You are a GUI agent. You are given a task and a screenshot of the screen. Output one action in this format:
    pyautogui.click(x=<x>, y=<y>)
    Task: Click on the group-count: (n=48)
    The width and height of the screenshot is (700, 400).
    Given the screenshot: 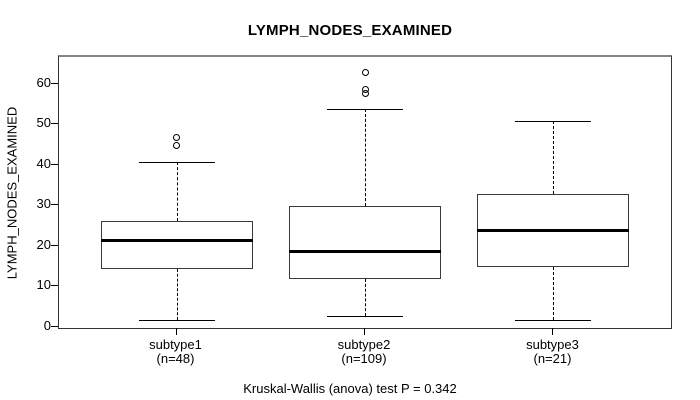 What is the action you would take?
    pyautogui.click(x=175, y=358)
    